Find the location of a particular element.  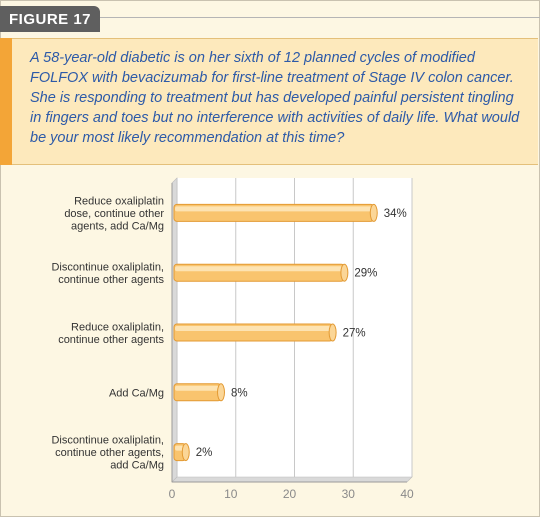

data-label: 27% is located at coordinates (354, 334).